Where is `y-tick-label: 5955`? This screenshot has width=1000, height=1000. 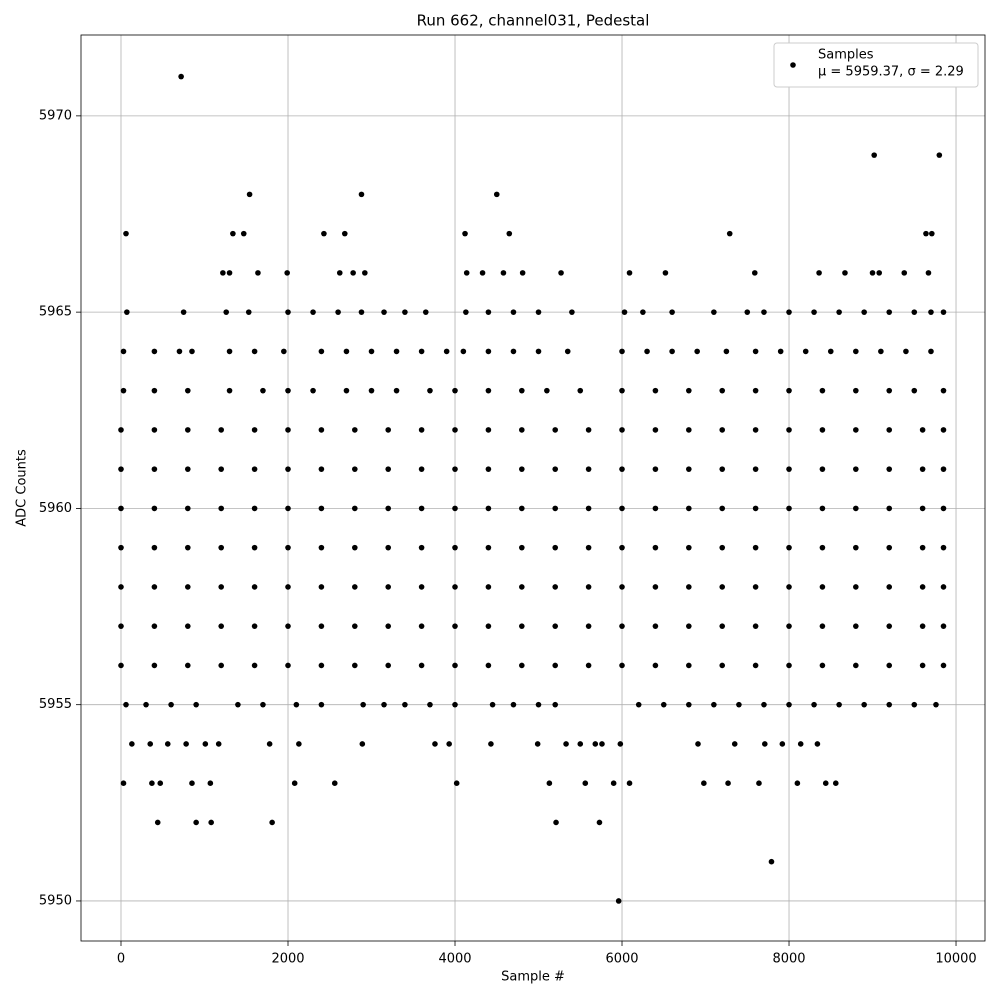
y-tick-label: 5955 is located at coordinates (55, 704).